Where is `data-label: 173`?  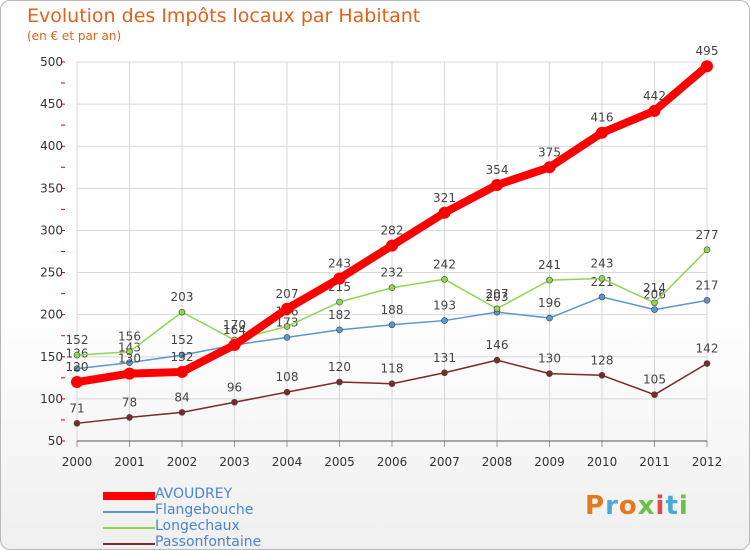 data-label: 173 is located at coordinates (287, 322).